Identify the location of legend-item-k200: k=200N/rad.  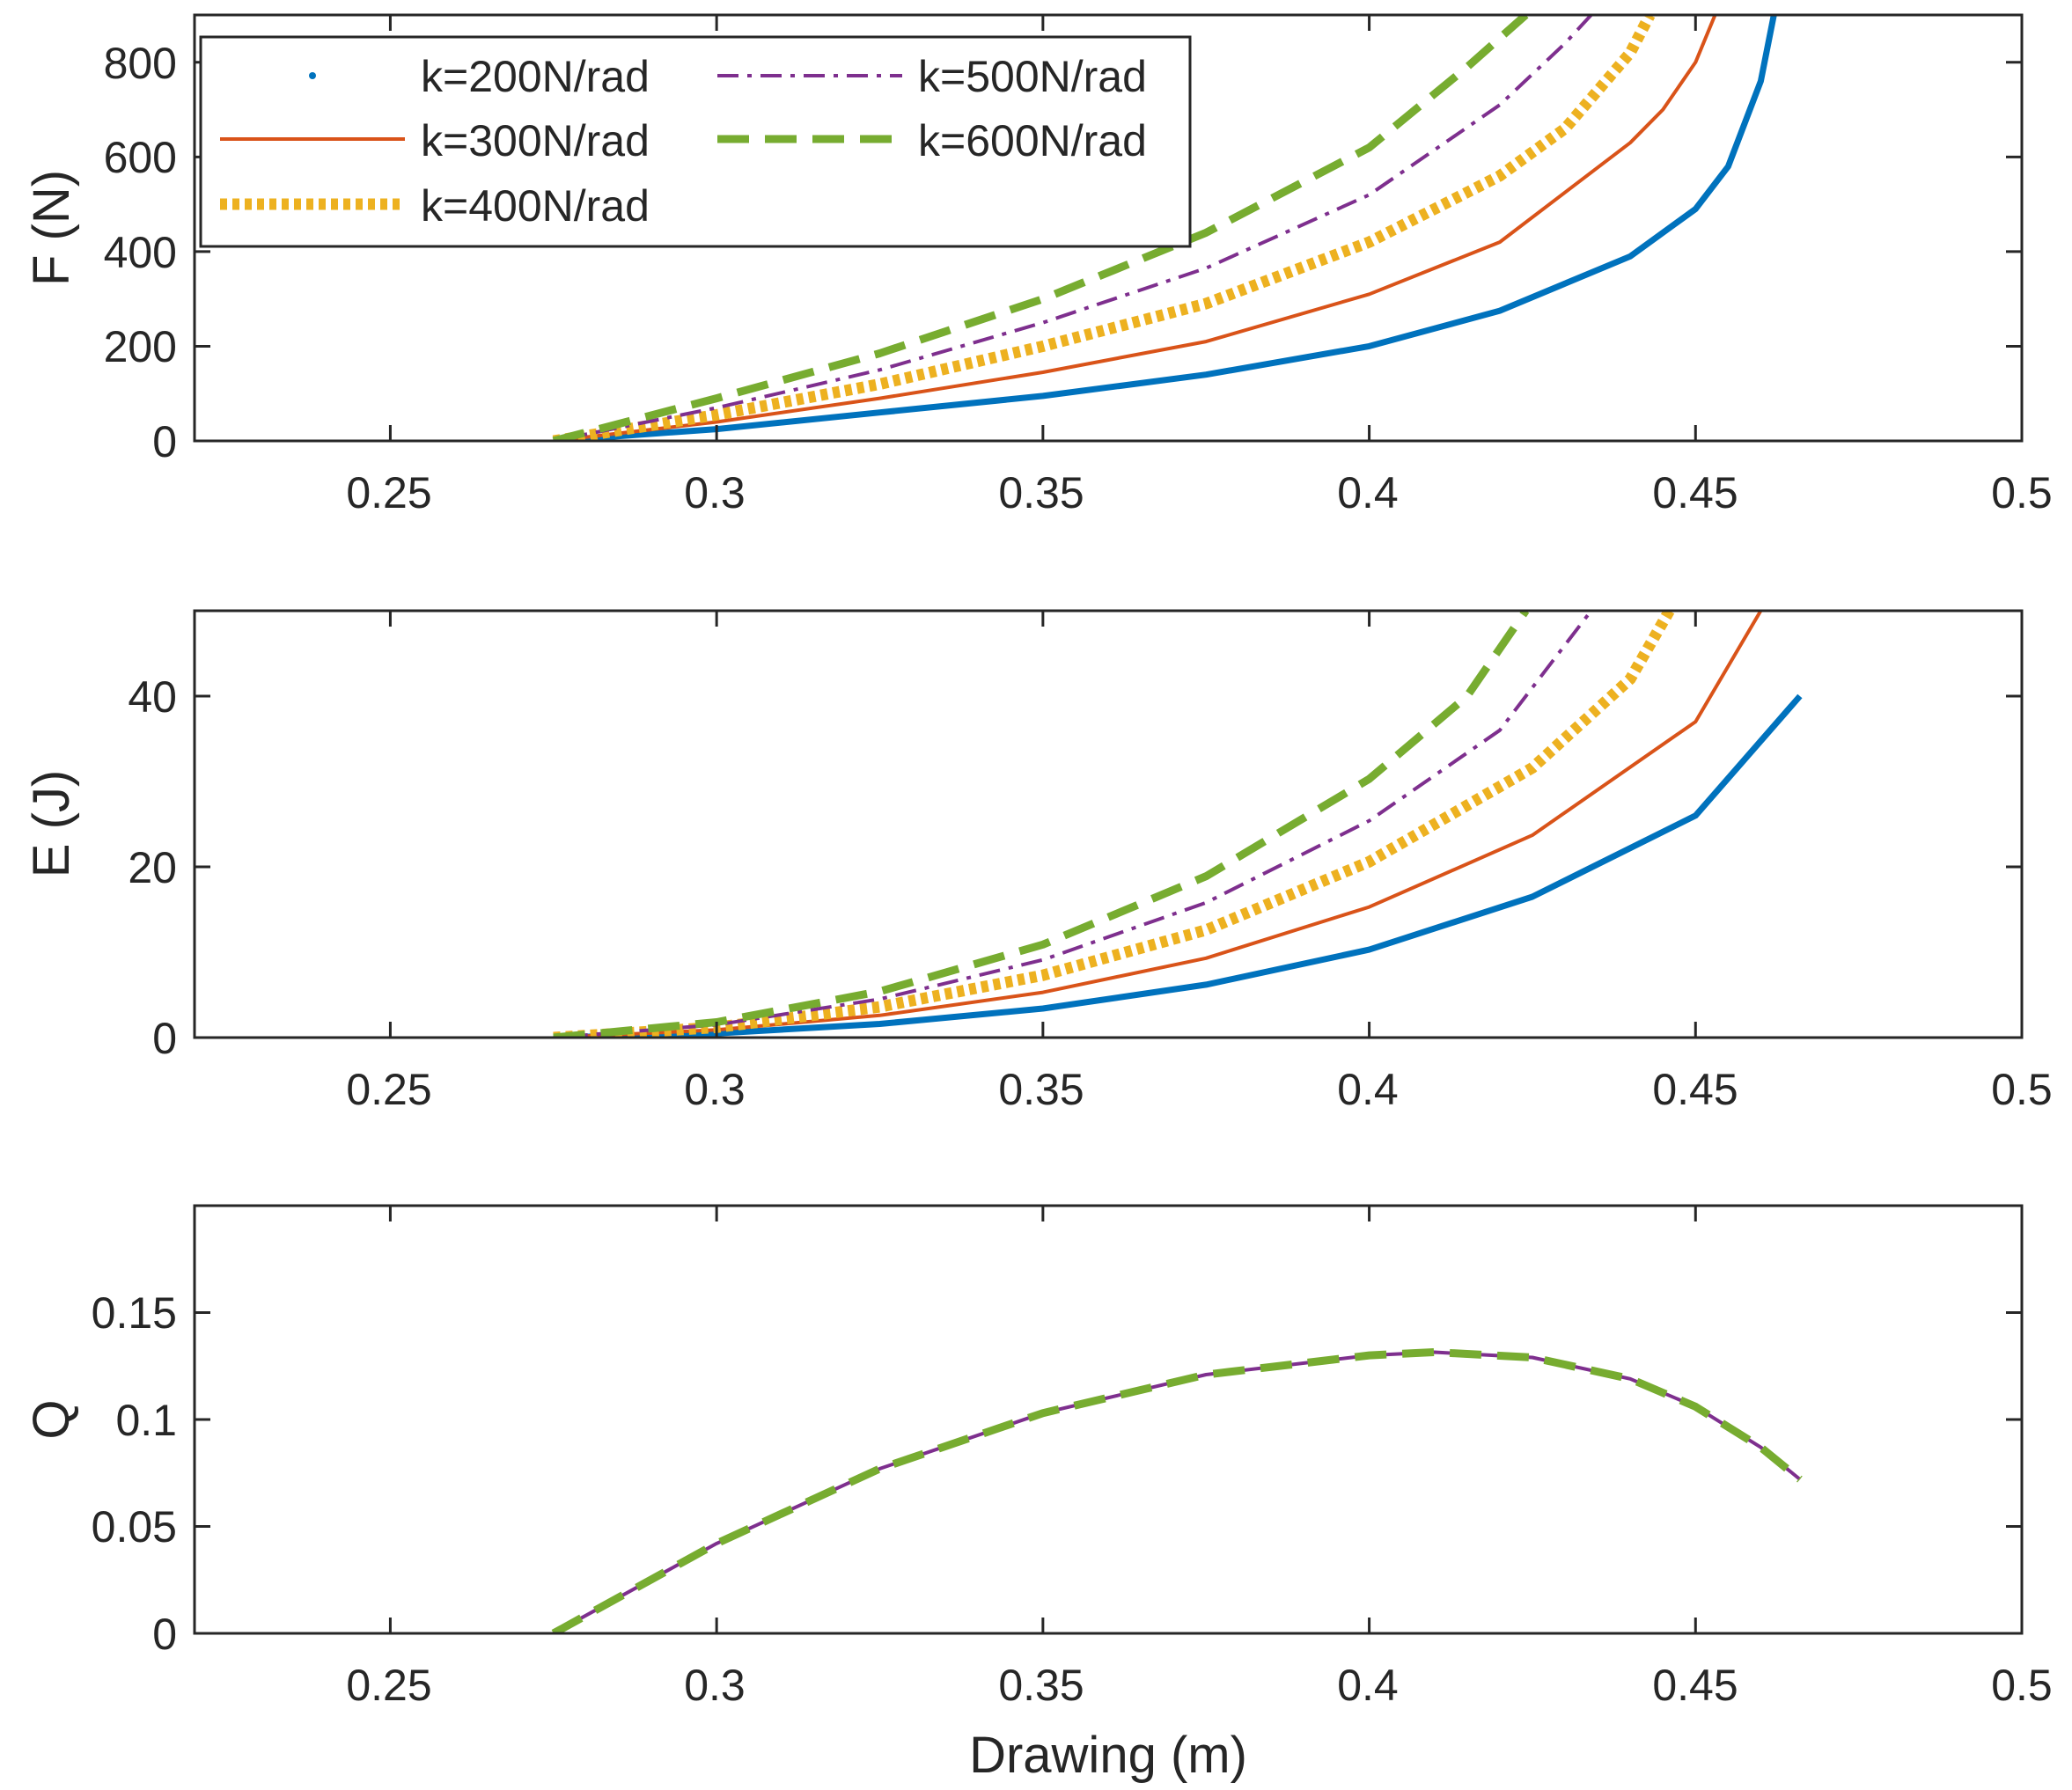
(479, 76).